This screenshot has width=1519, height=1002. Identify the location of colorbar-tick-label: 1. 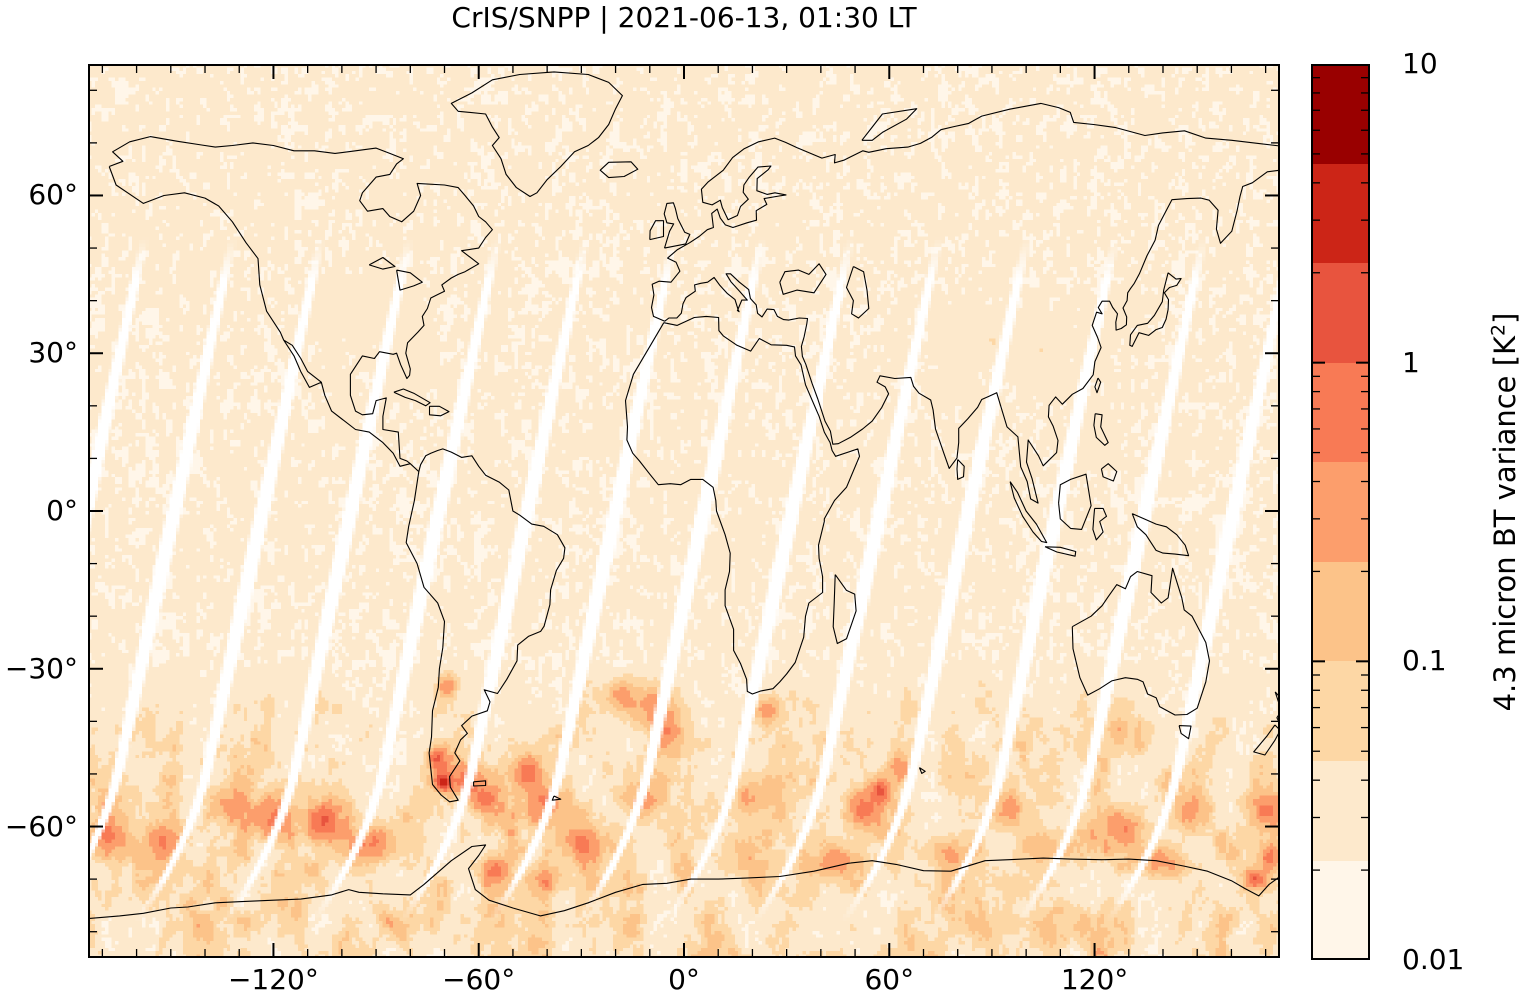
(1411, 362).